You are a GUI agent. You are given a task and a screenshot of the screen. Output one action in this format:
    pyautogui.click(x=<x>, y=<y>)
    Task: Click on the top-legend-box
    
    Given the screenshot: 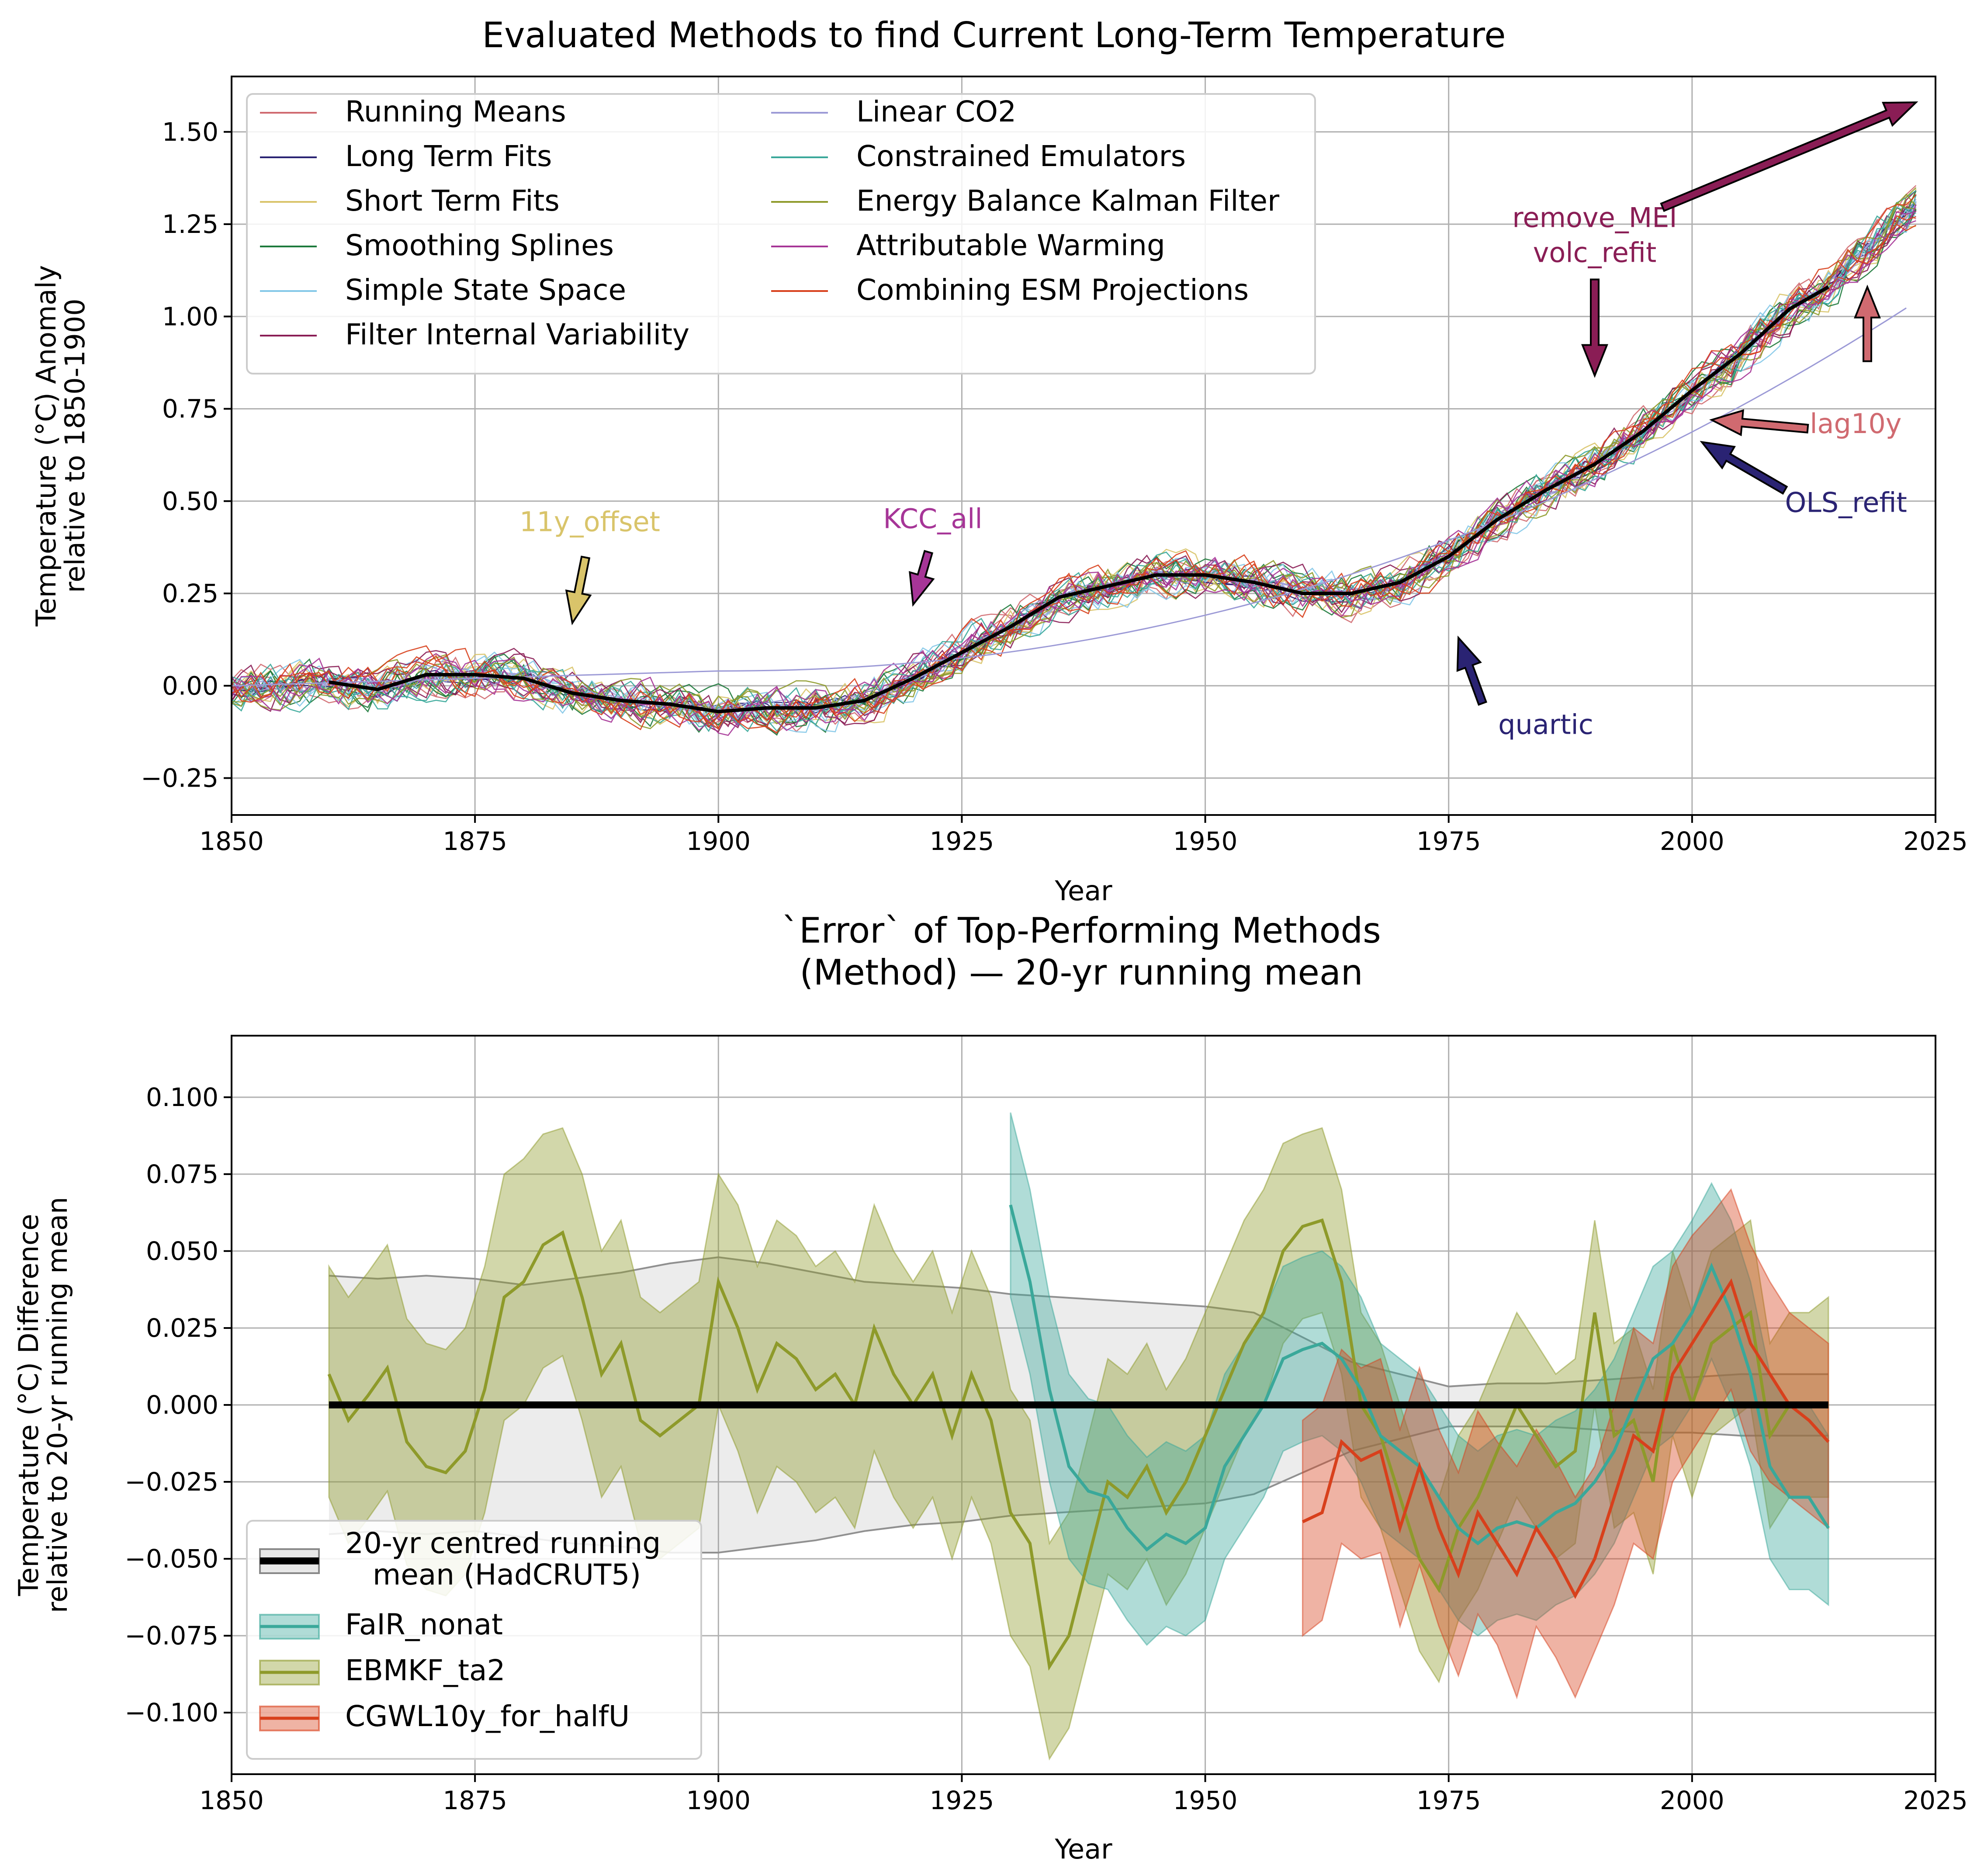 What is the action you would take?
    pyautogui.click(x=781, y=234)
    